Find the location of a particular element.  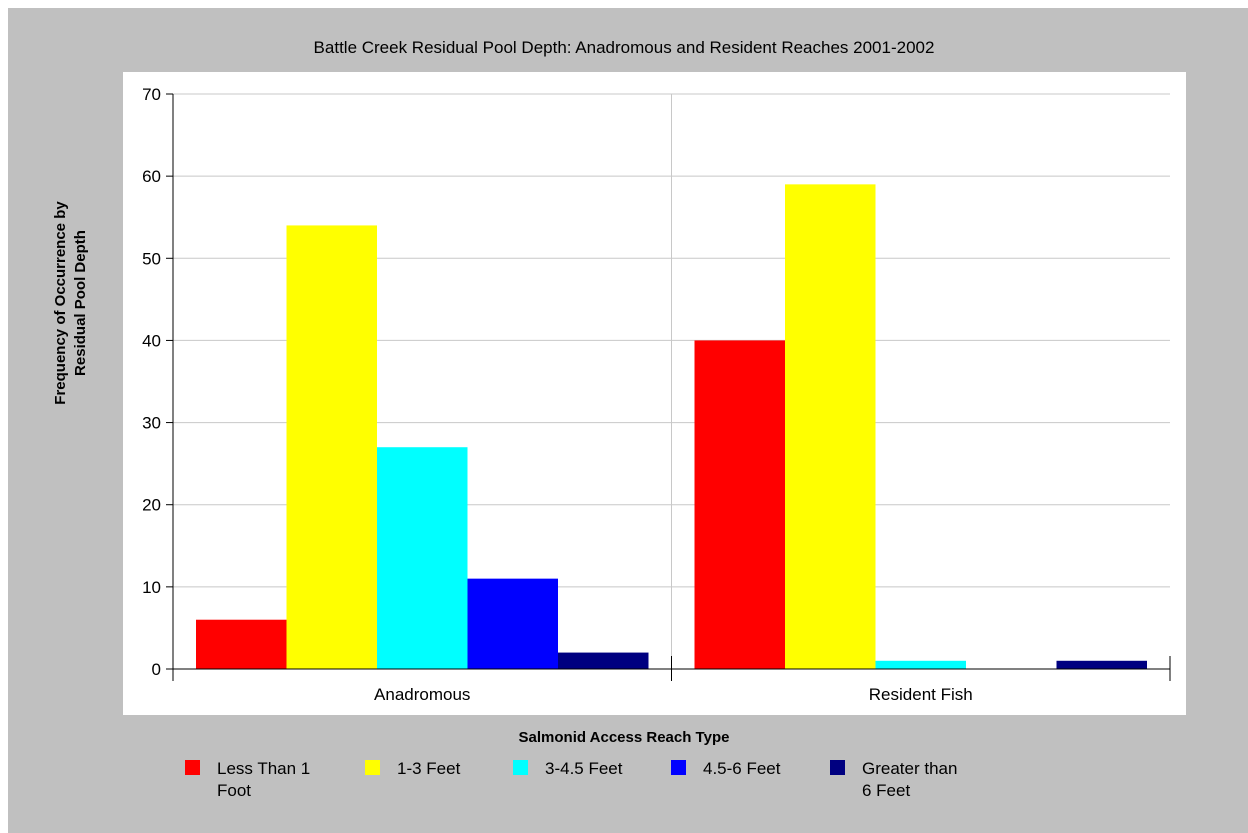

y-tick-label: 20 is located at coordinates (151, 505).